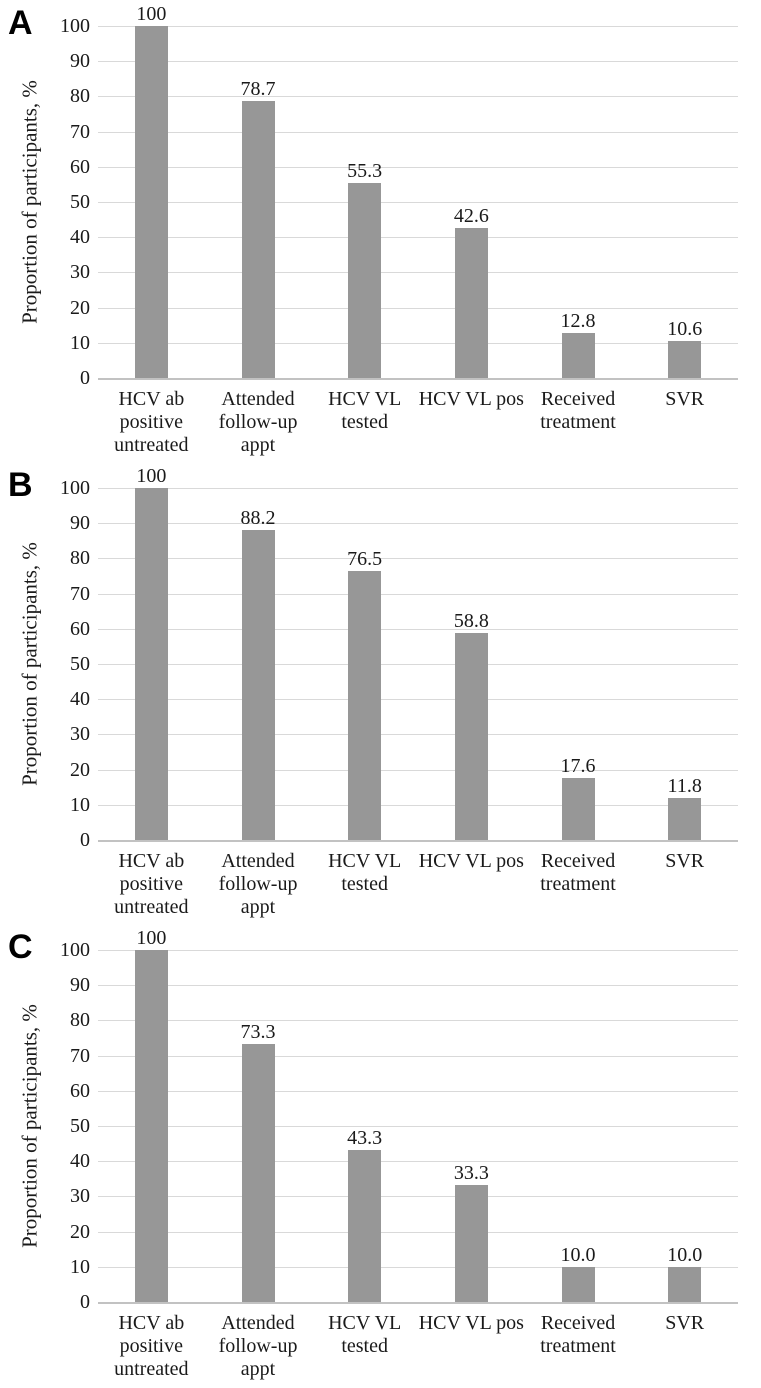  Describe the element at coordinates (364, 694) in the screenshot. I see `bar: 76.5` at that location.